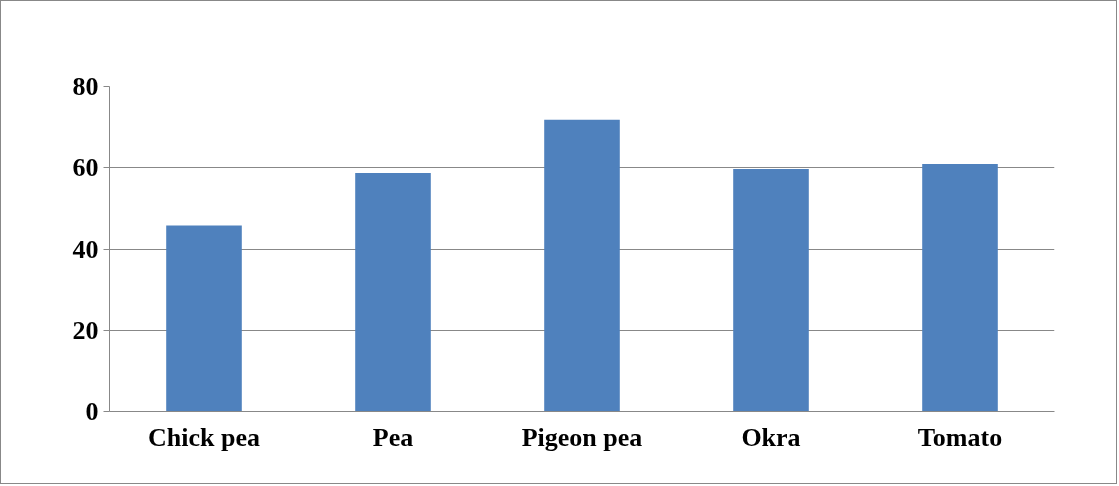 The image size is (1119, 486). What do you see at coordinates (85, 86) in the screenshot?
I see `y-tick-label: 80` at bounding box center [85, 86].